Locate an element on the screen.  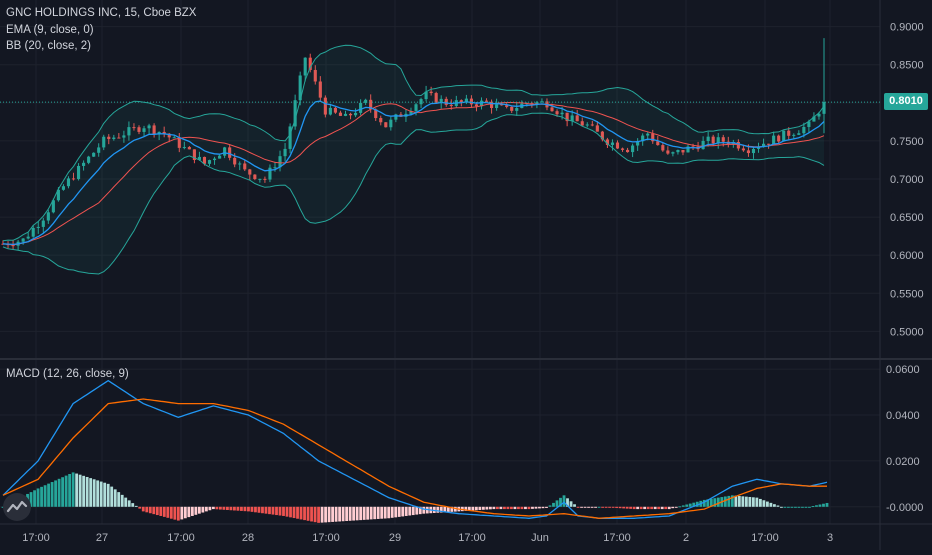
tradingview-logo-icon is located at coordinates (17, 506).